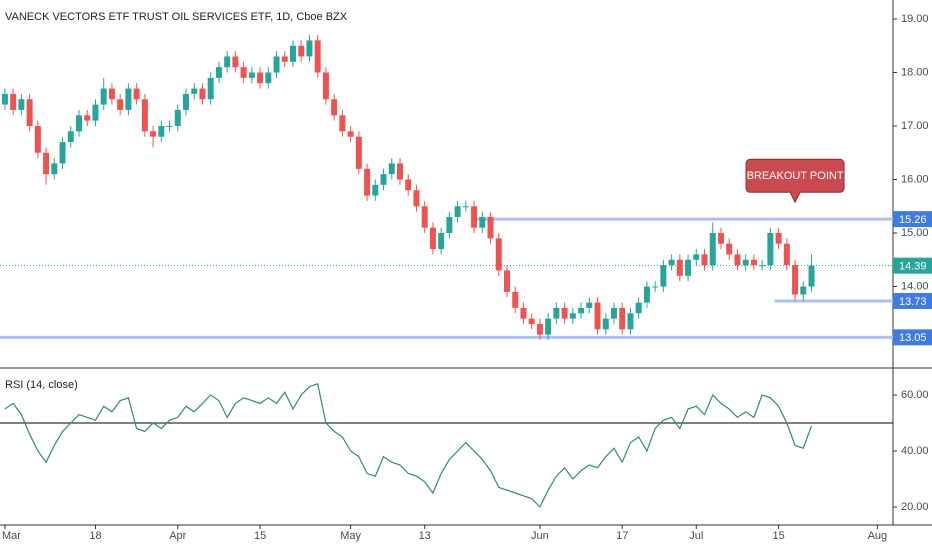 The image size is (932, 550). Describe the element at coordinates (95, 536) in the screenshot. I see `x-tick-label: 18` at that location.